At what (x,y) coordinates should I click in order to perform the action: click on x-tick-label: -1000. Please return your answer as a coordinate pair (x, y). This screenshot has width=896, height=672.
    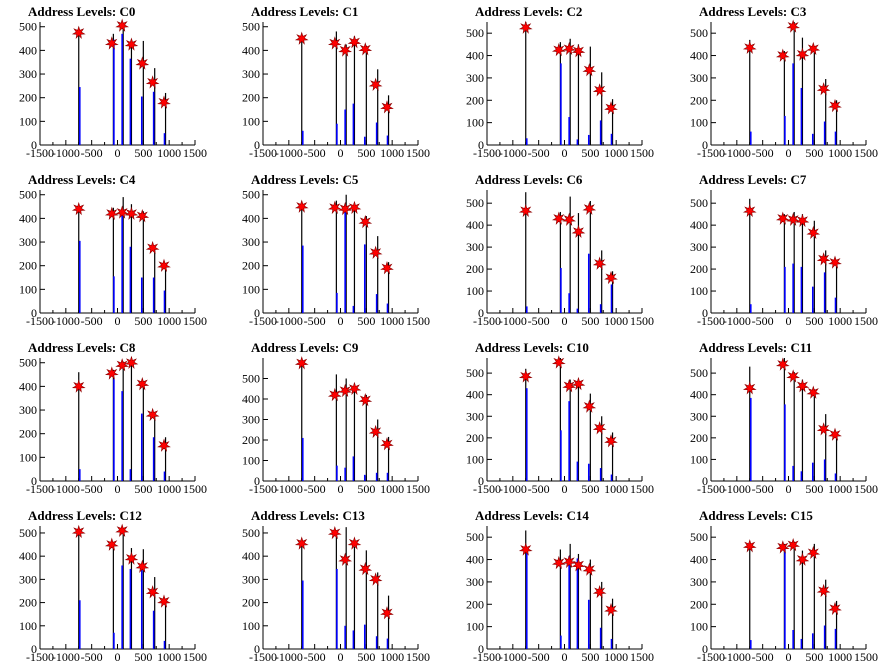
    Looking at the image, I should click on (737, 153).